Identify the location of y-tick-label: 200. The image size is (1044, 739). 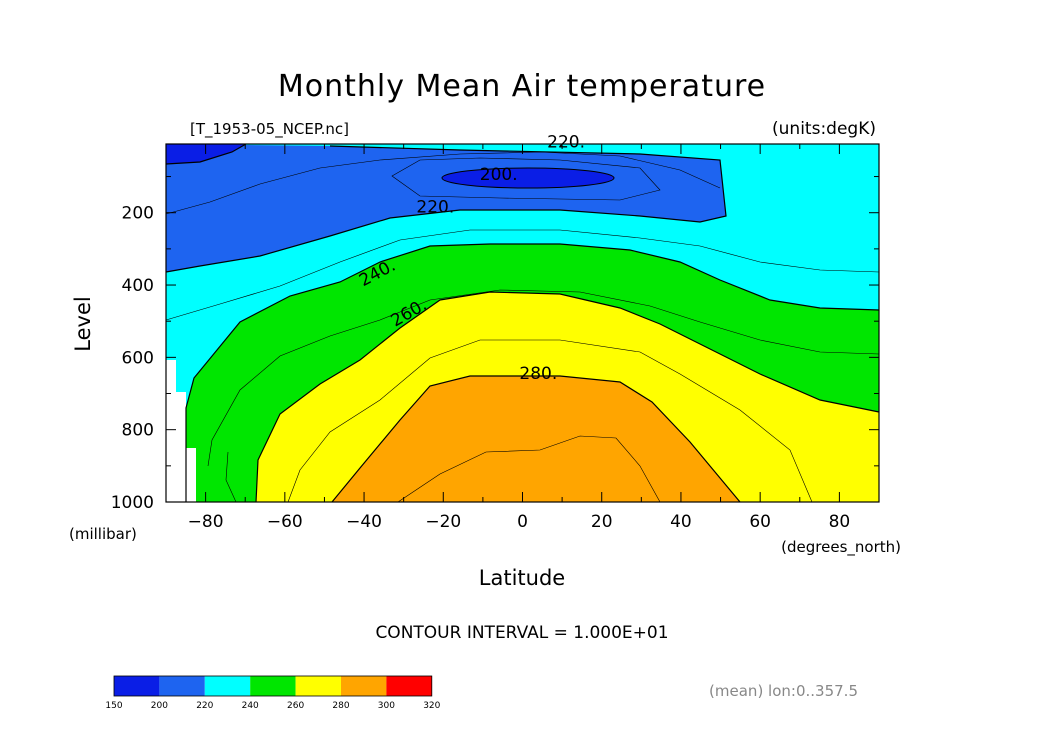
(138, 214).